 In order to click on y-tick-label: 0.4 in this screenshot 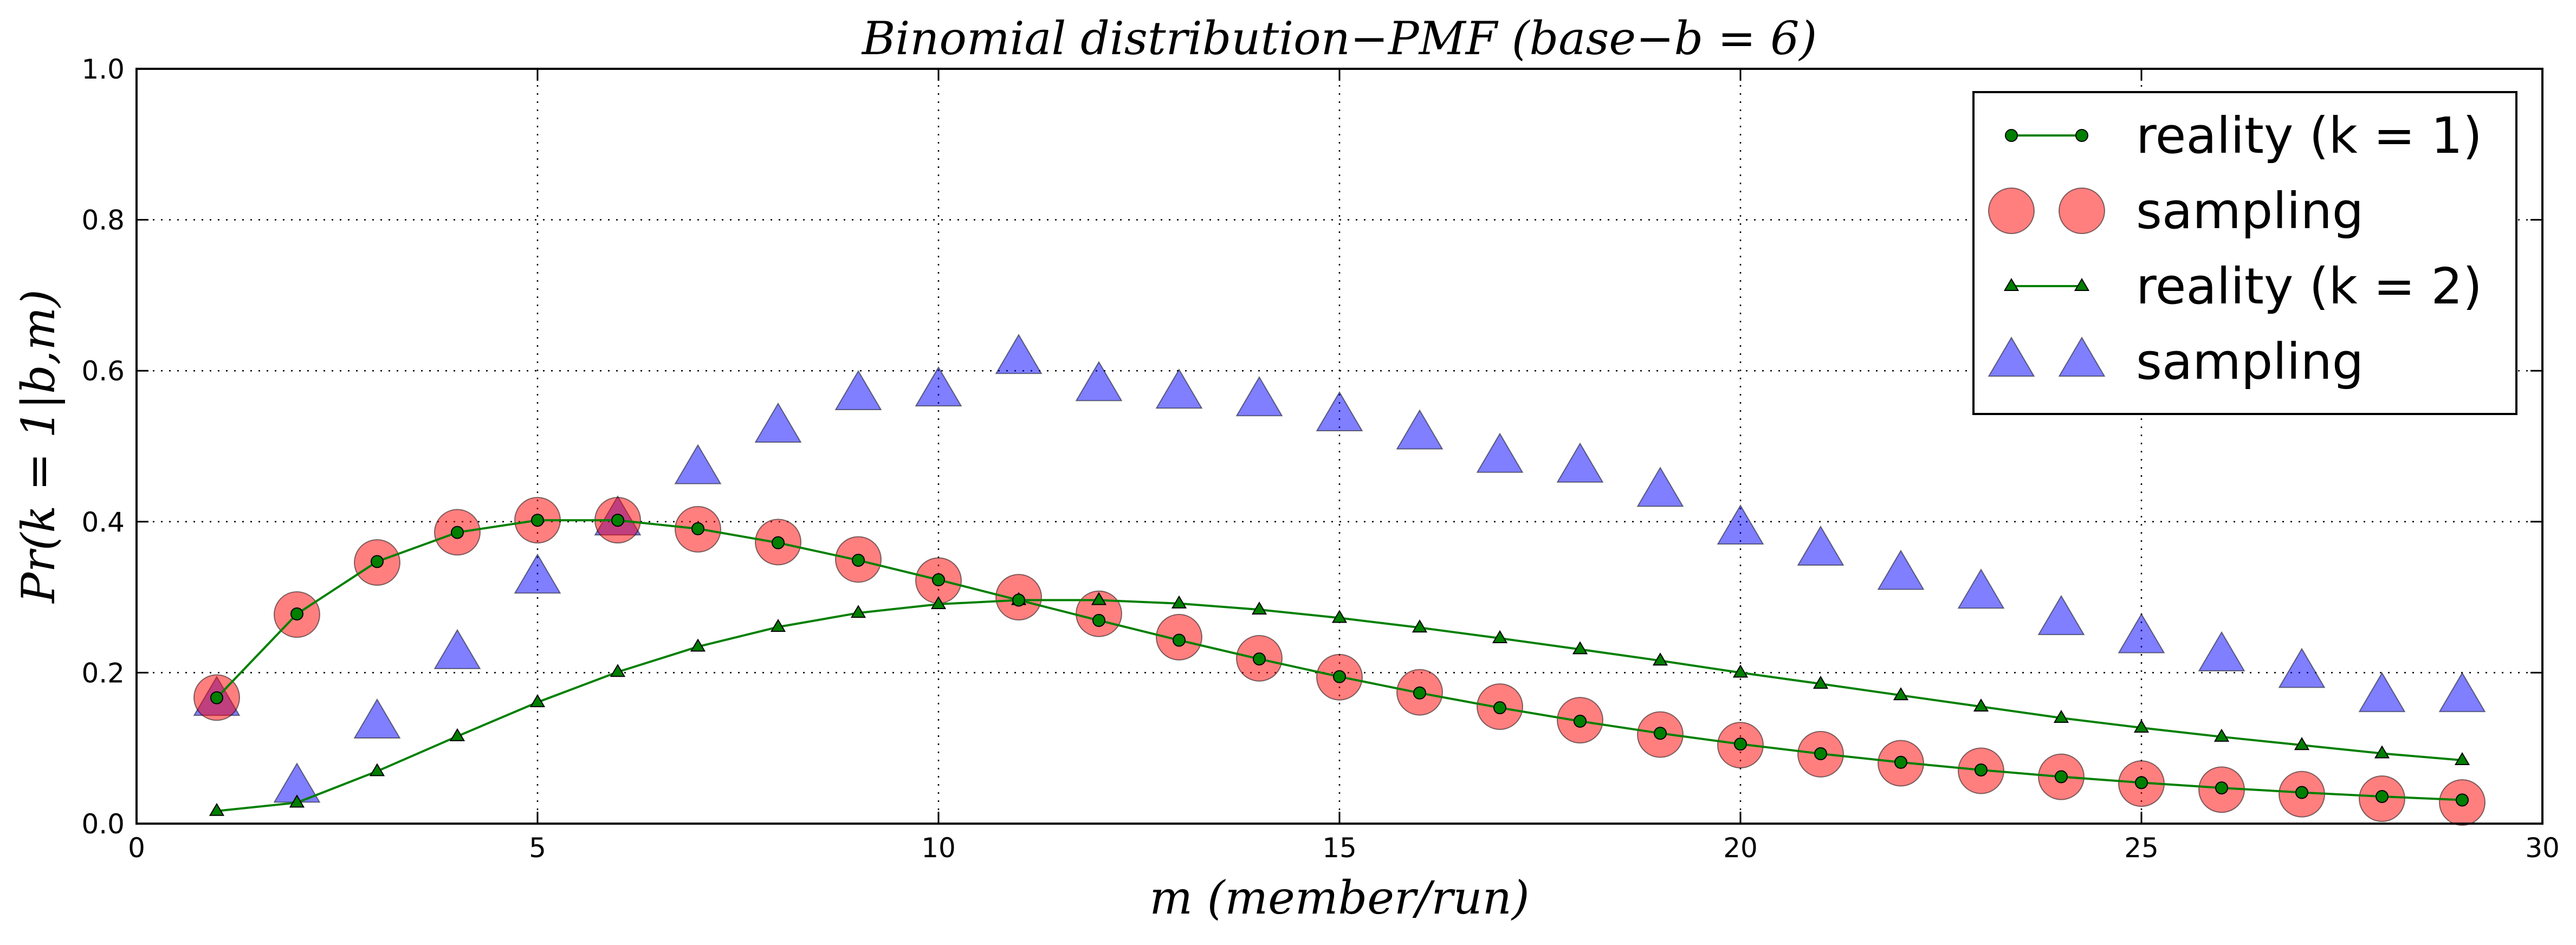, I will do `click(103, 522)`.